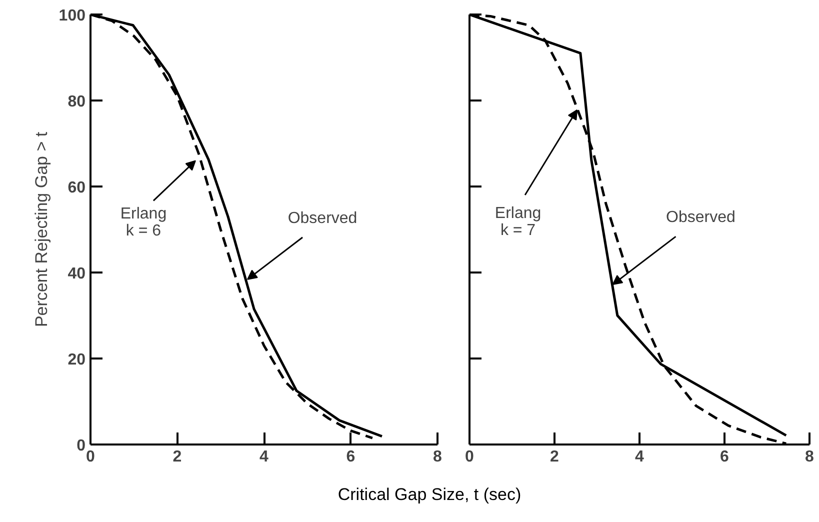 Image resolution: width=819 pixels, height=522 pixels. Describe the element at coordinates (81, 446) in the screenshot. I see `y-tick-label: 0` at that location.